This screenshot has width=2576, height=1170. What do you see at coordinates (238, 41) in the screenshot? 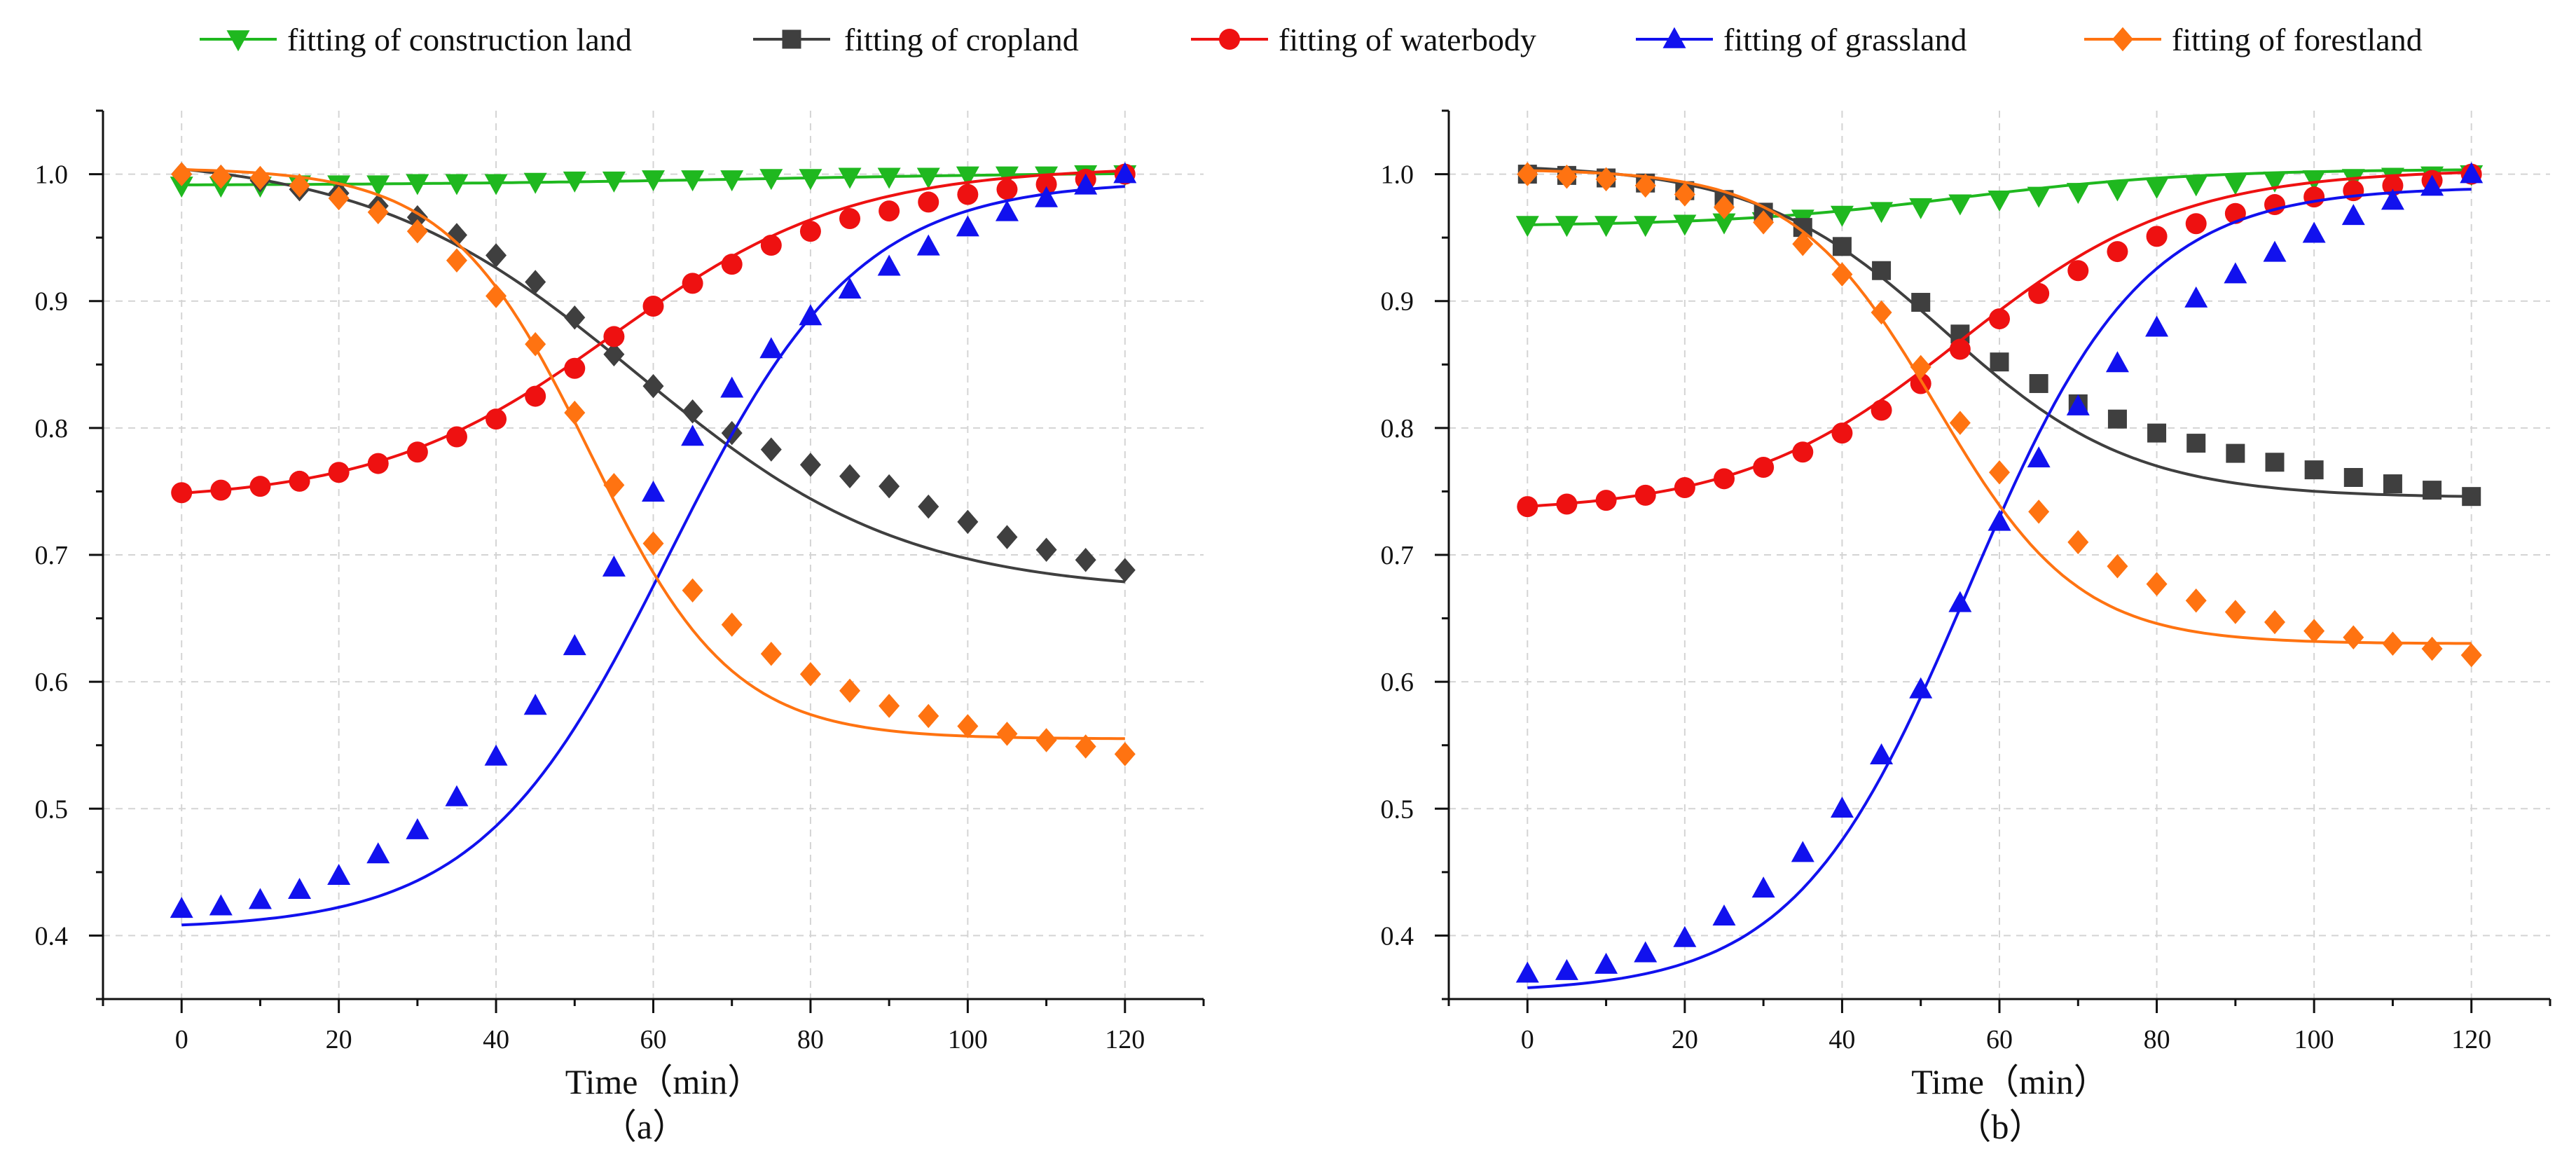
I see `legend-marker-construction` at bounding box center [238, 41].